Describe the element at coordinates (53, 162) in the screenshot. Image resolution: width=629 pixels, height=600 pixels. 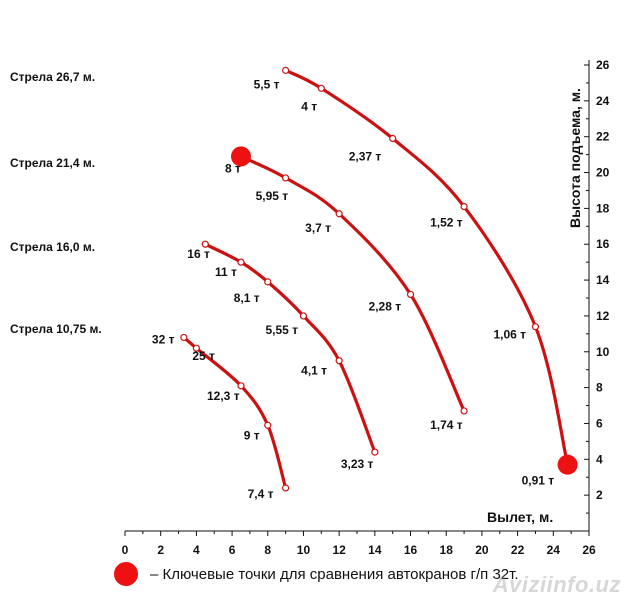
I see `boom-length-label: Стрела 21,4 м.` at that location.